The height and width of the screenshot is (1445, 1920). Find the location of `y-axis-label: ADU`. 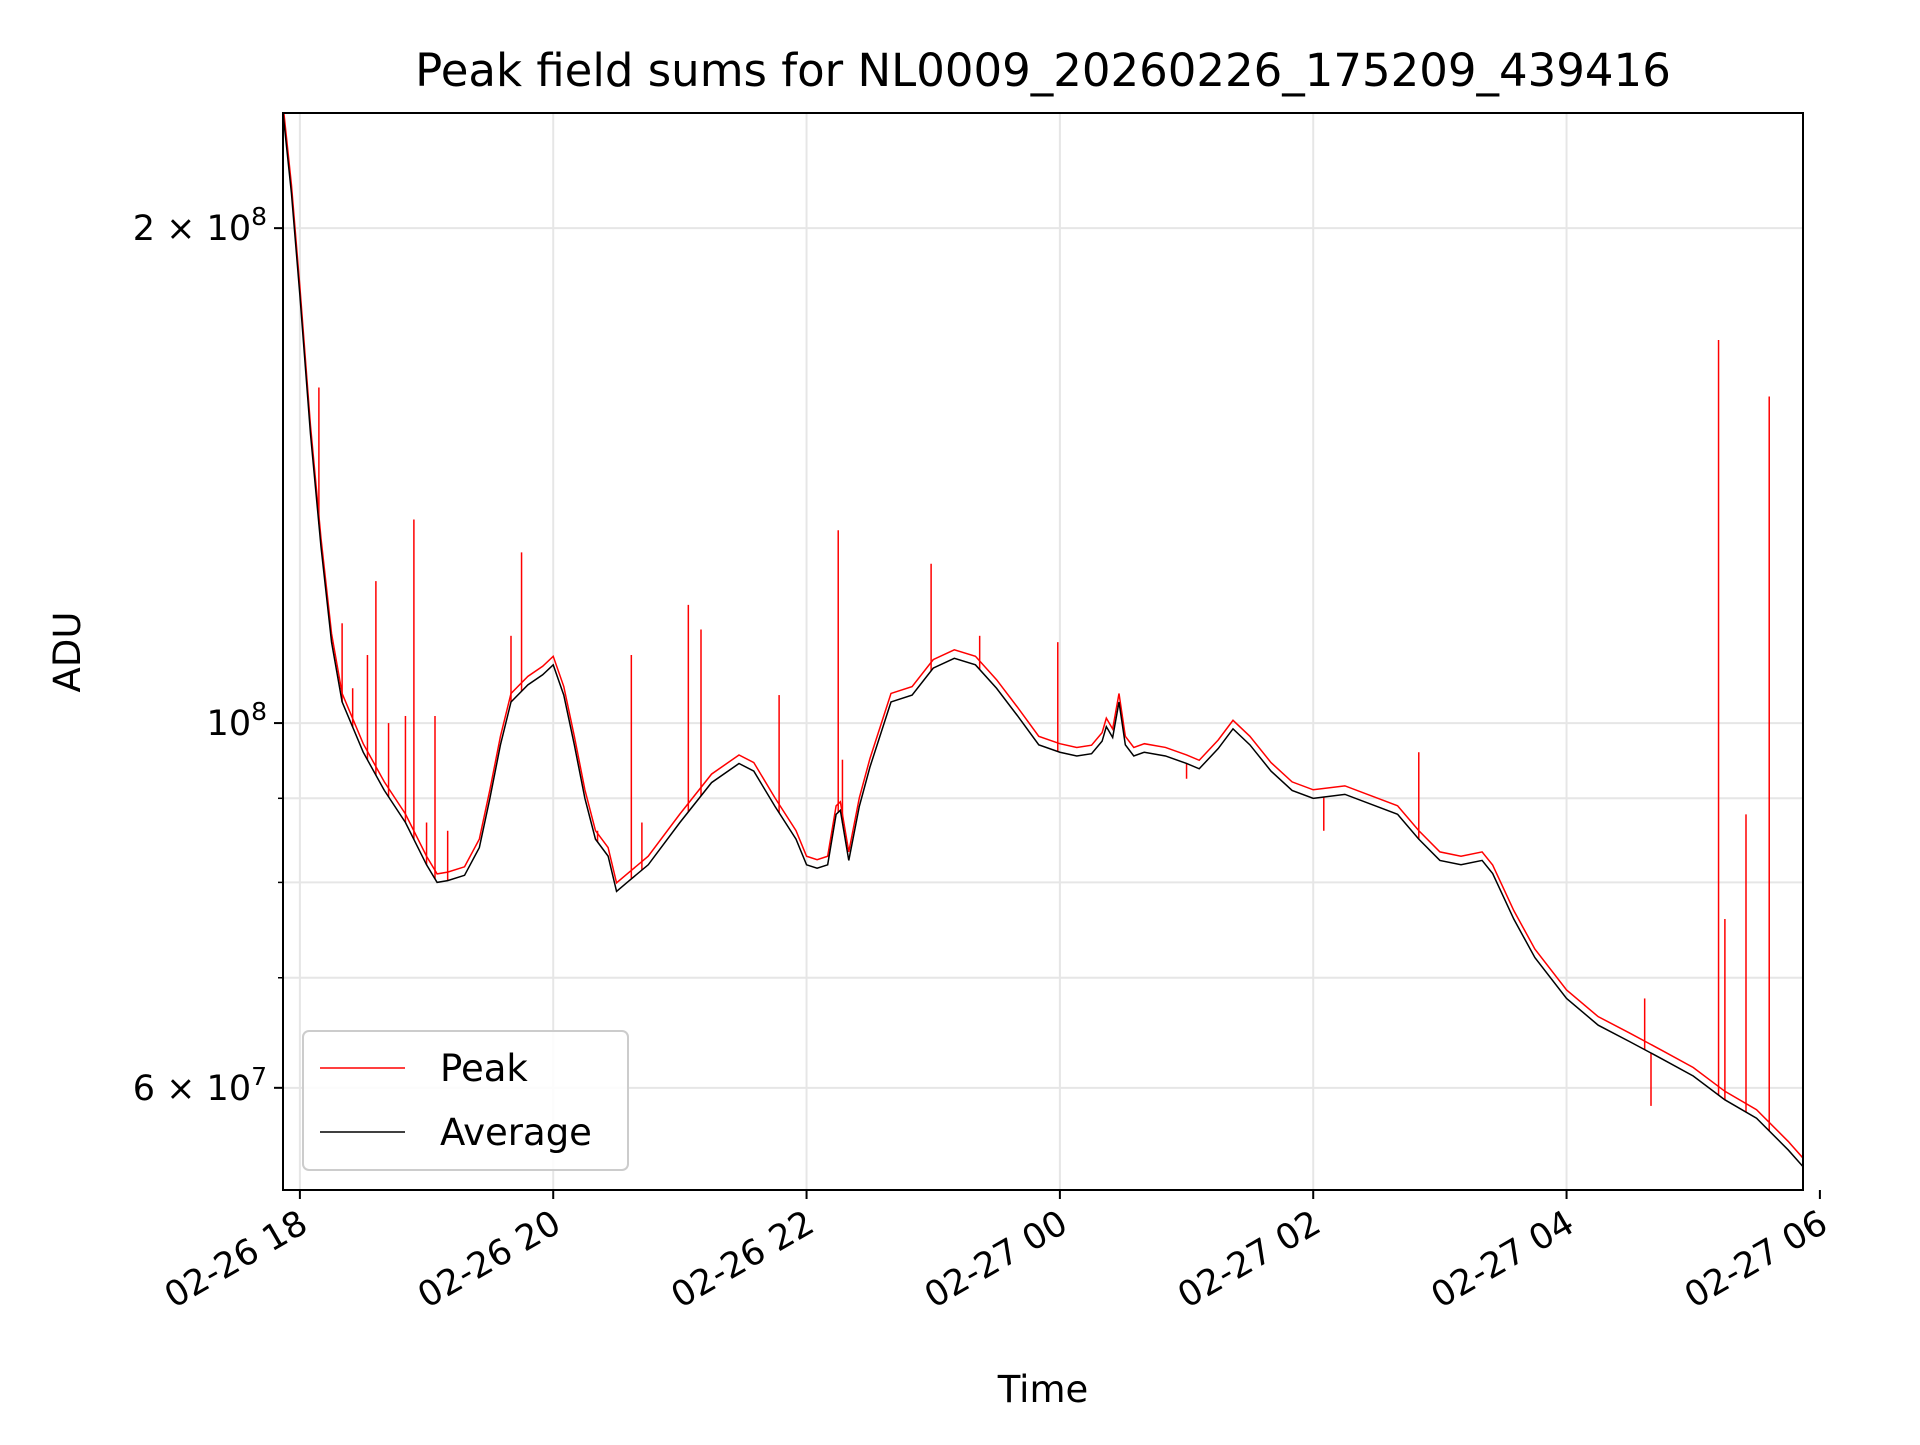

y-axis-label: ADU is located at coordinates (67, 652).